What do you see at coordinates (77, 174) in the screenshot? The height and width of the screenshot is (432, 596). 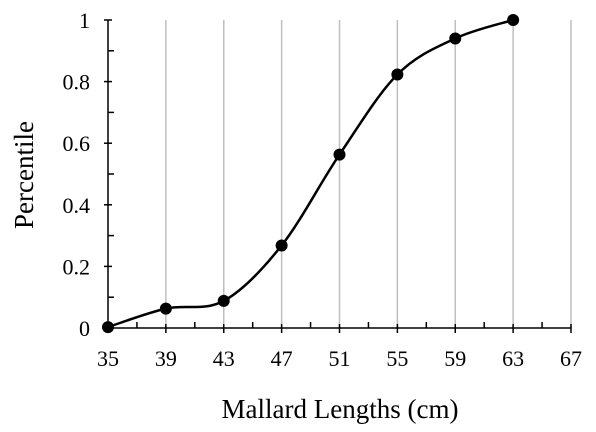 I see `y-tick-labels: 0 0.2 0.4 0.6 0.8 1` at bounding box center [77, 174].